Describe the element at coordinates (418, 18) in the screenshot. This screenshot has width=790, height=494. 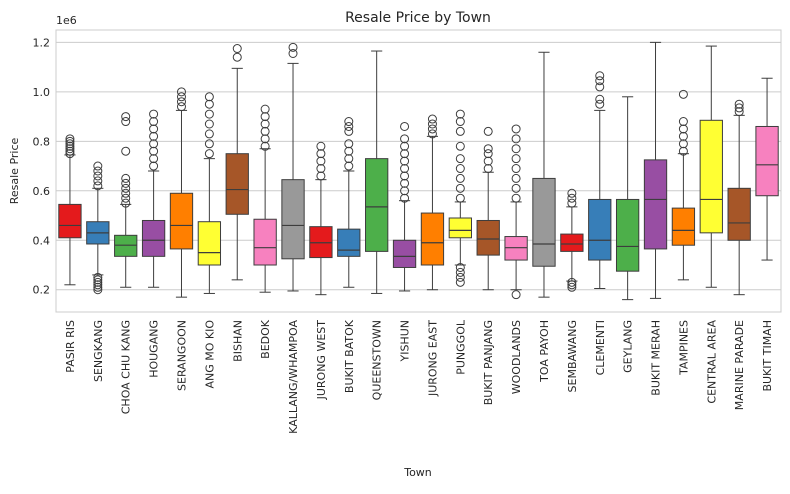
I see `chart-title: Resale Price by Town` at that location.